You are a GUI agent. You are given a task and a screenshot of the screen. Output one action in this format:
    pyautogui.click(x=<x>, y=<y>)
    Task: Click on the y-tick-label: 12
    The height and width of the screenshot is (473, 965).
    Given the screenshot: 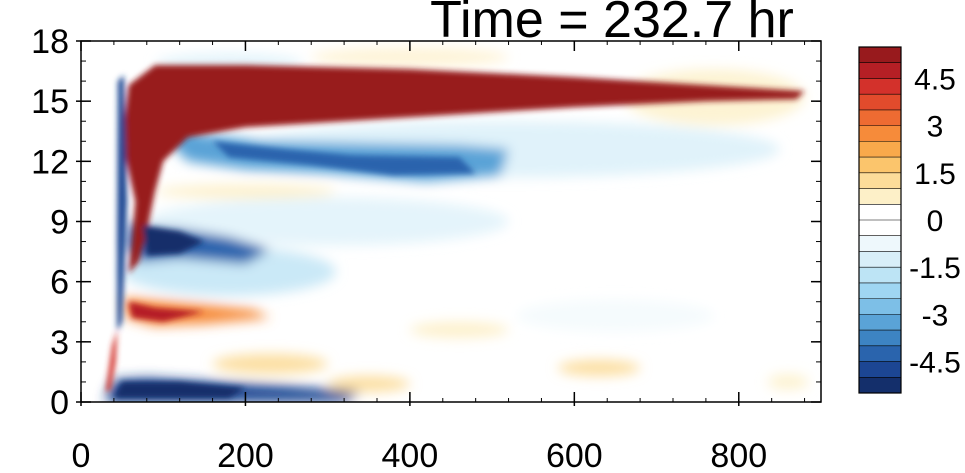 What is the action you would take?
    pyautogui.click(x=50, y=162)
    